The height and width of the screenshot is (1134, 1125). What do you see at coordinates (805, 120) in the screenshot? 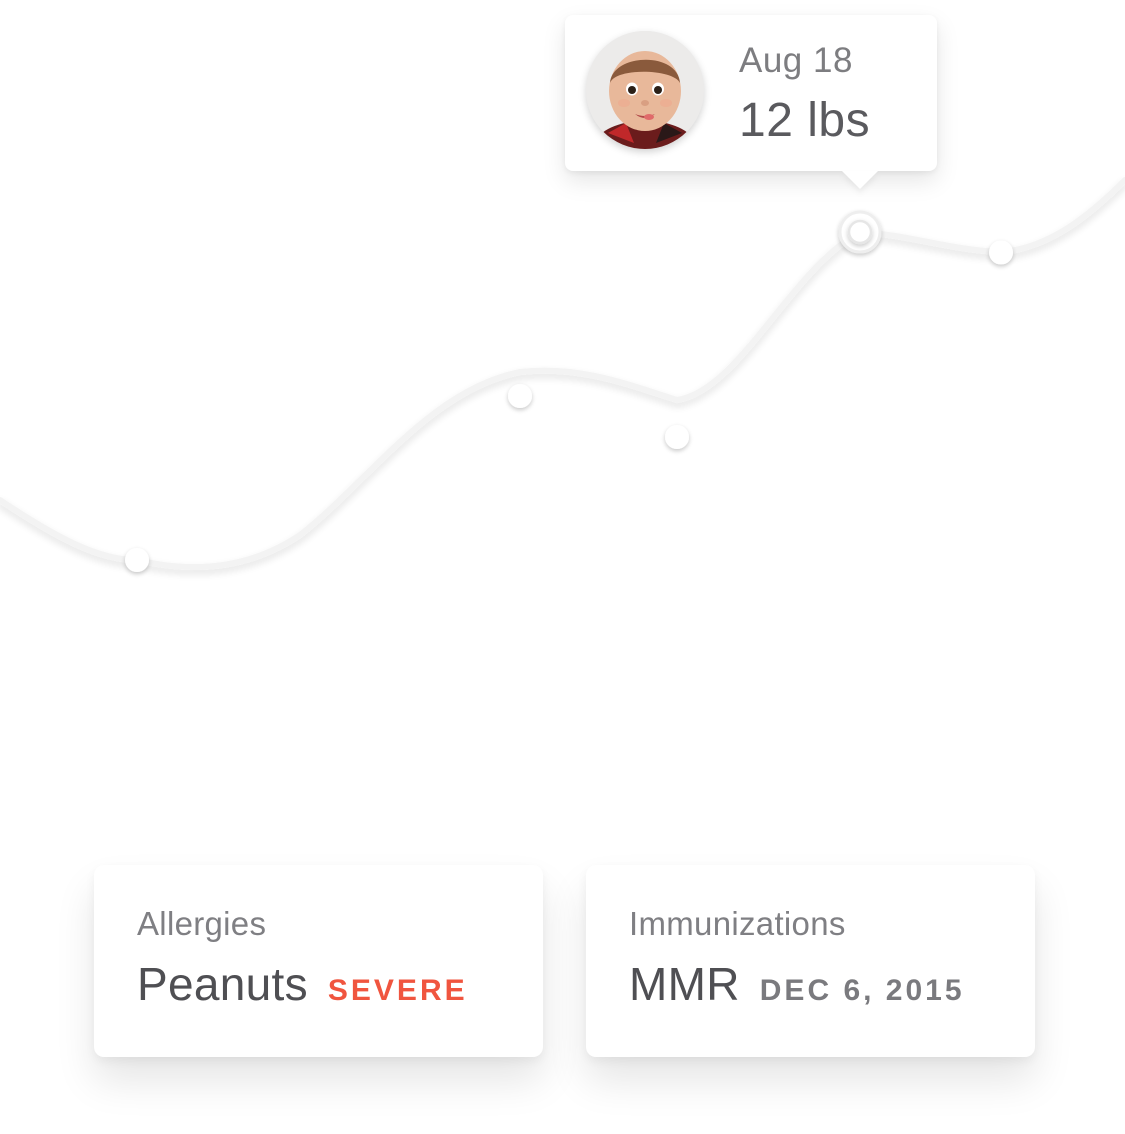
I see `tooltip-weight: 12 lbs` at bounding box center [805, 120].